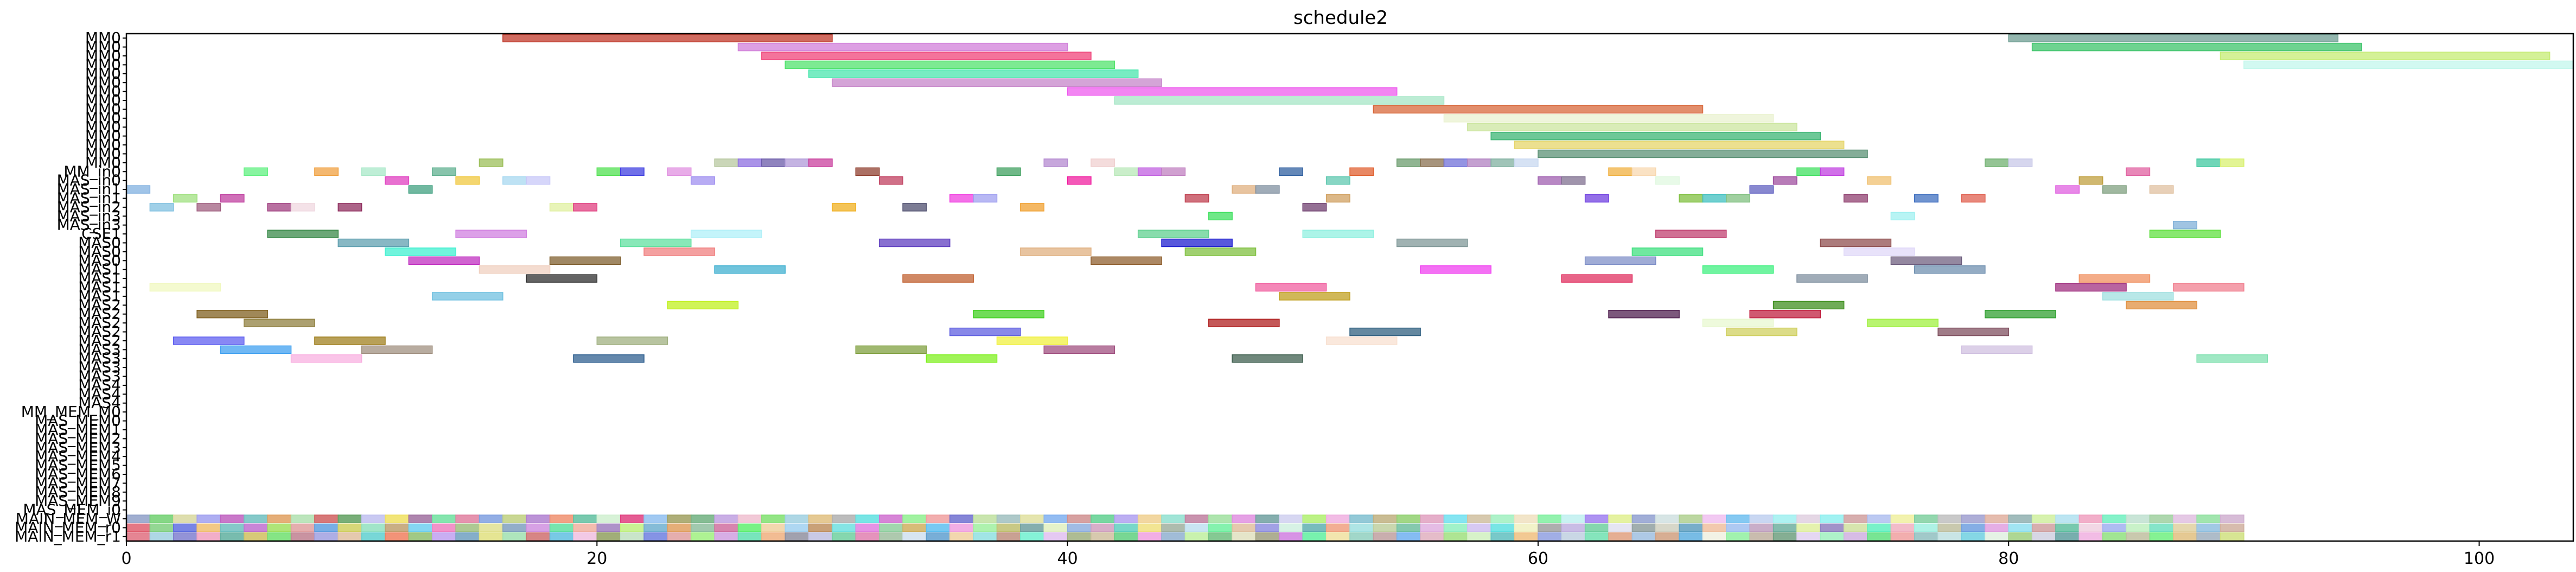  Describe the element at coordinates (2479, 558) in the screenshot. I see `x-tick-label: 100` at that location.